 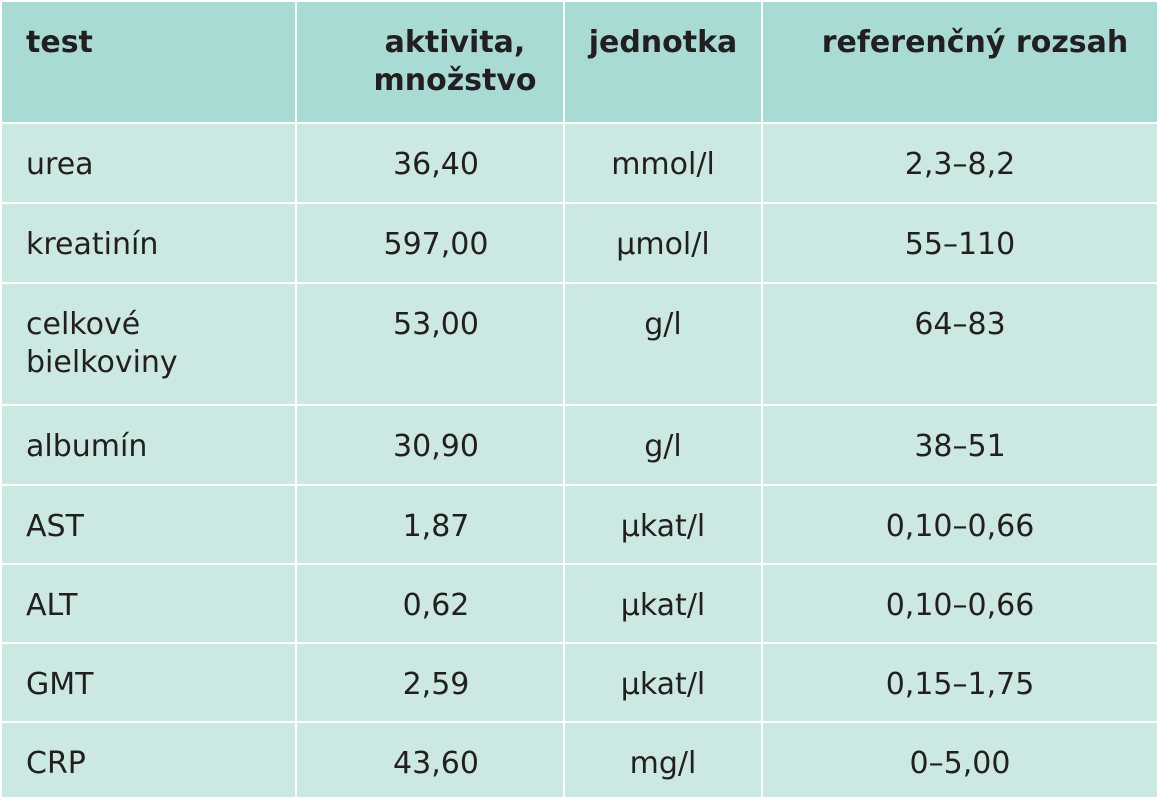 What do you see at coordinates (148, 603) in the screenshot?
I see `cell-test: ALT` at bounding box center [148, 603].